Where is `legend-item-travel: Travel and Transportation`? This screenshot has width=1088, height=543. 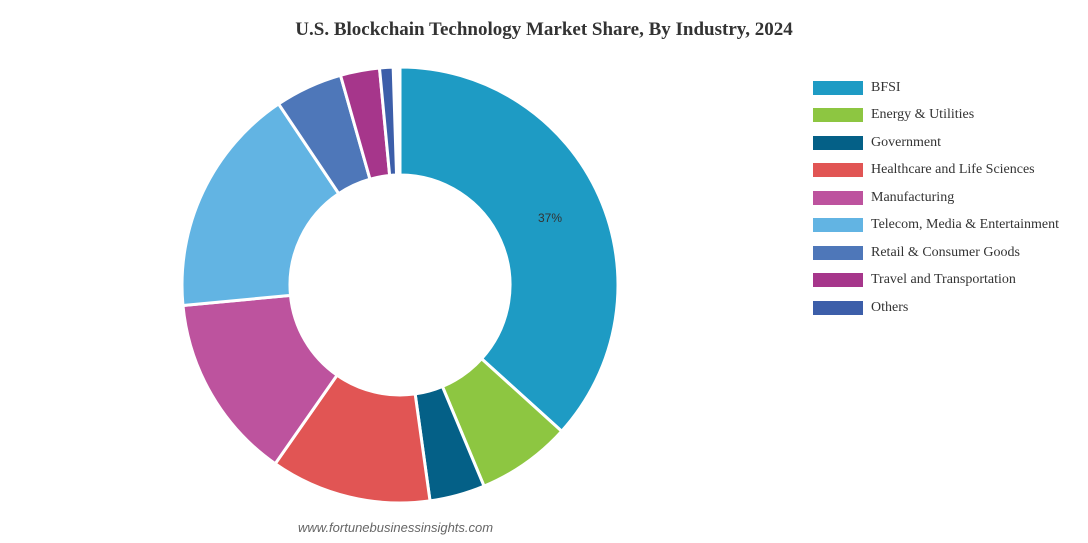 legend-item-travel: Travel and Transportation is located at coordinates (936, 281).